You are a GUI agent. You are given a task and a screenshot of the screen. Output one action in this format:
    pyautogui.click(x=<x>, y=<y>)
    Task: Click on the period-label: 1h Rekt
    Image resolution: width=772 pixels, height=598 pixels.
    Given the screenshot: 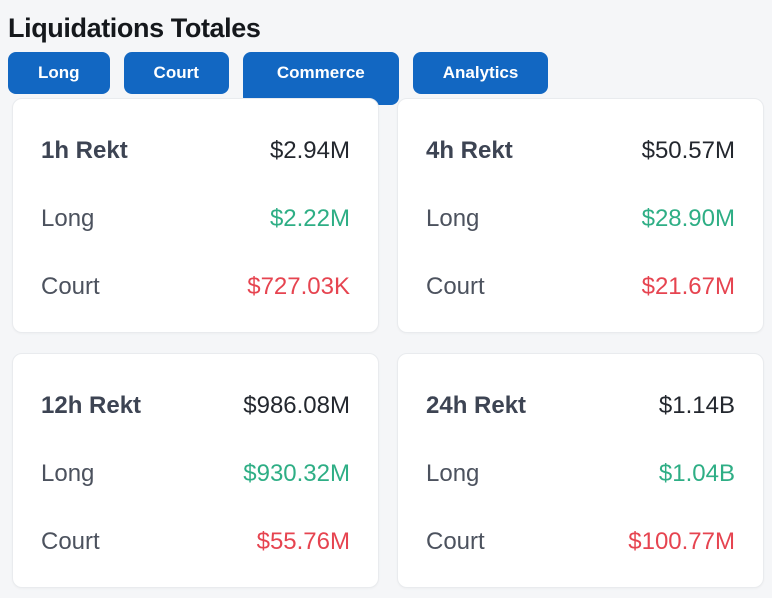 What is the action you would take?
    pyautogui.click(x=84, y=151)
    